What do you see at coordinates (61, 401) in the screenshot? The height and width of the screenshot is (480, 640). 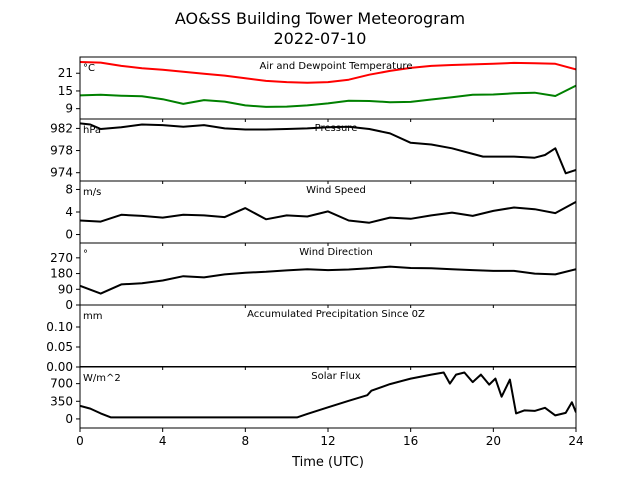 I see `y-tick-label: 350` at bounding box center [61, 401].